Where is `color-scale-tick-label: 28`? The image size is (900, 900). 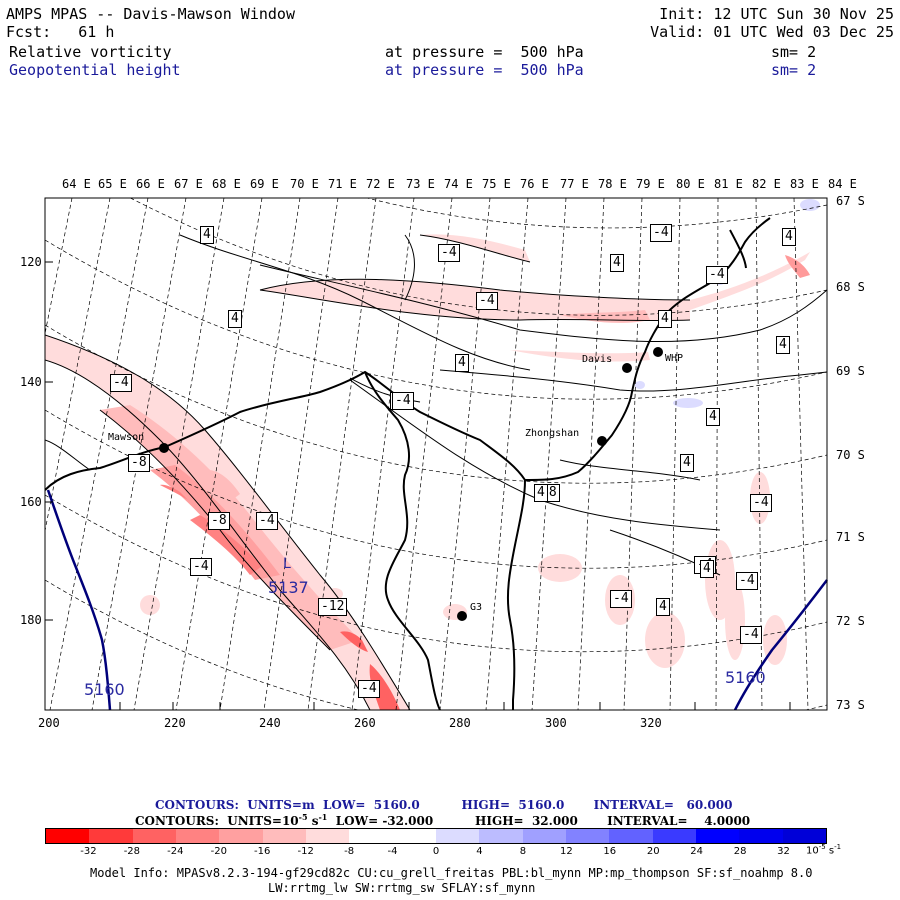 color-scale-tick-label: 28 is located at coordinates (740, 851).